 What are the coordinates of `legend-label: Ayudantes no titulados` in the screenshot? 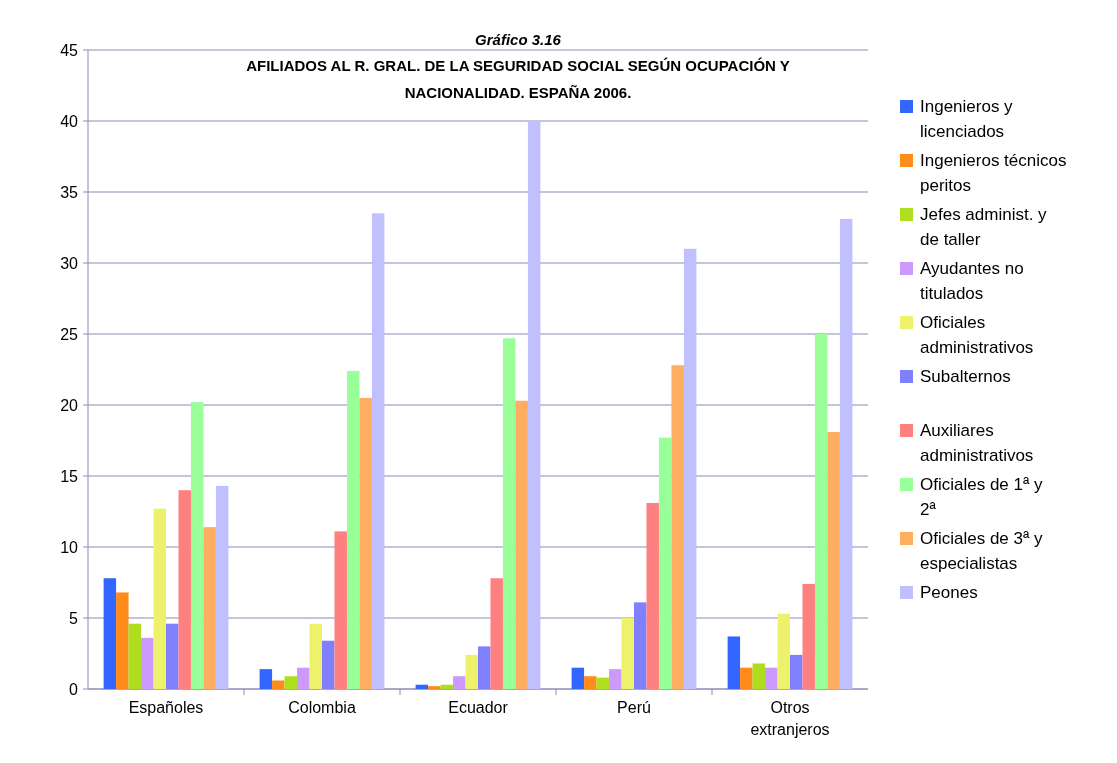 It's located at (972, 281).